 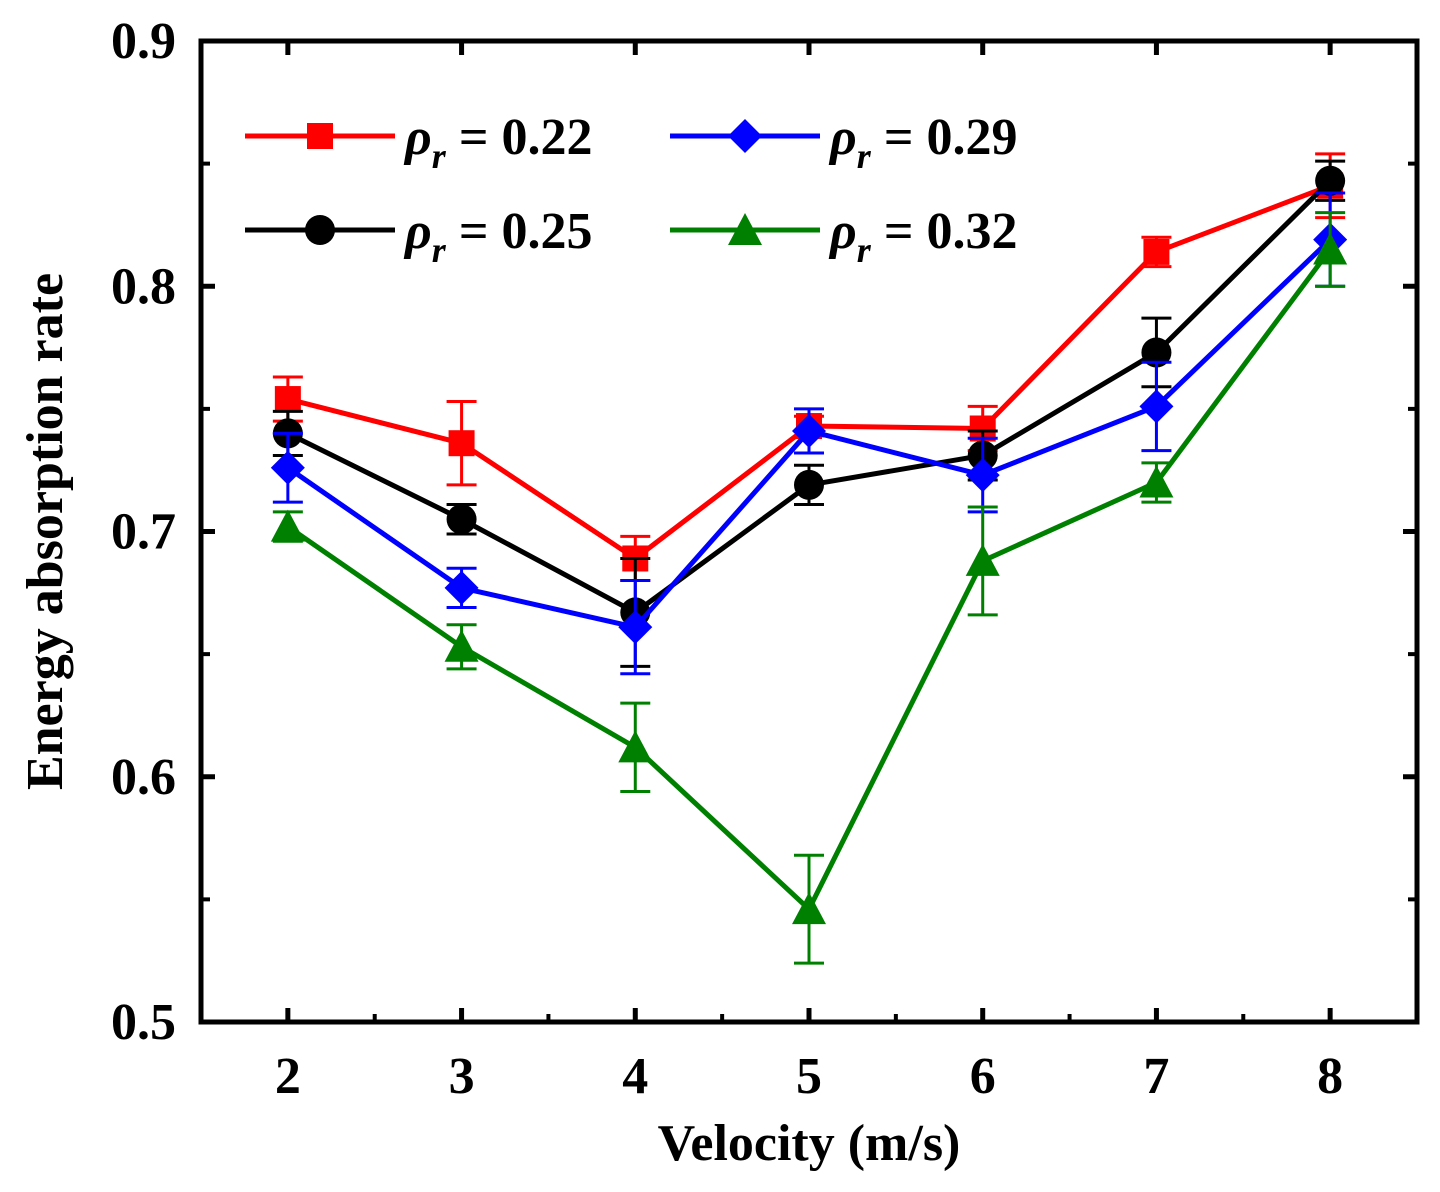 I want to click on x-tick-label: 5, so click(x=809, y=1076).